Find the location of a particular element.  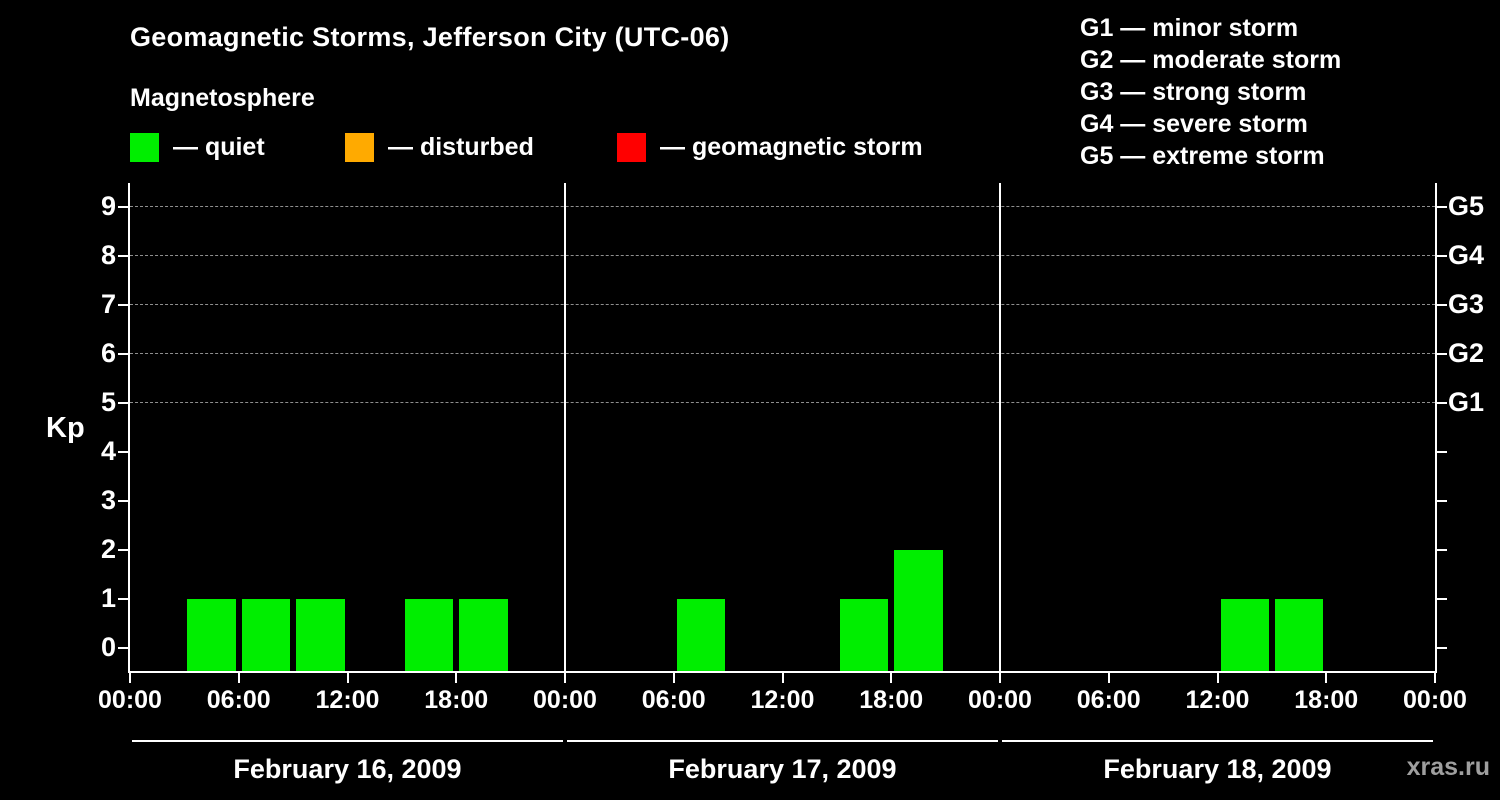

date-label: February 18, 2009 is located at coordinates (1217, 769).